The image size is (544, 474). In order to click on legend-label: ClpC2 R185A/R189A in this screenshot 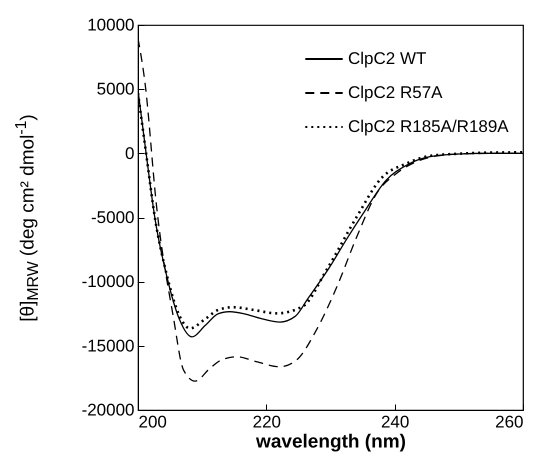, I will do `click(429, 126)`.